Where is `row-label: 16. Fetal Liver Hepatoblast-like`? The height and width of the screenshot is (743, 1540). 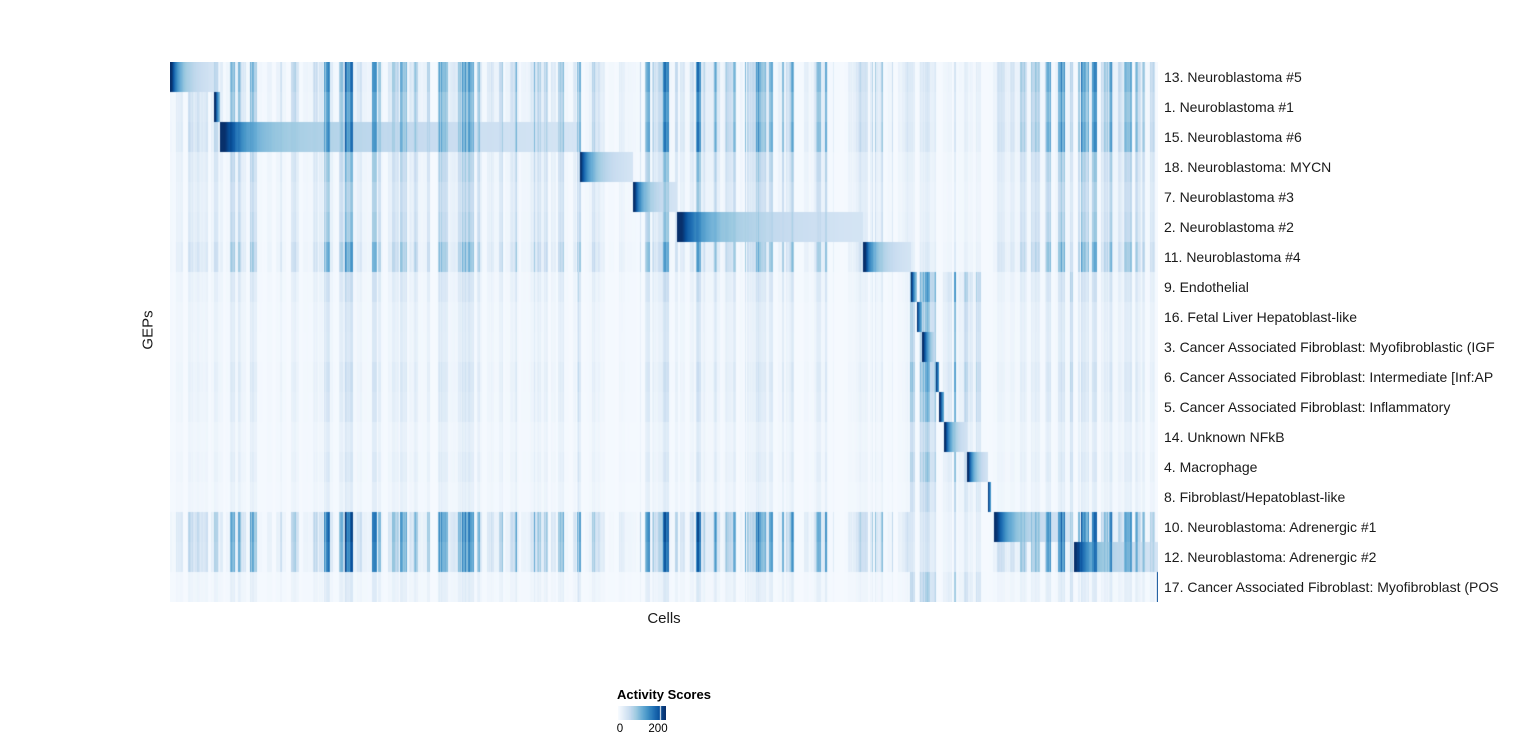 row-label: 16. Fetal Liver Hepatoblast-like is located at coordinates (1260, 317).